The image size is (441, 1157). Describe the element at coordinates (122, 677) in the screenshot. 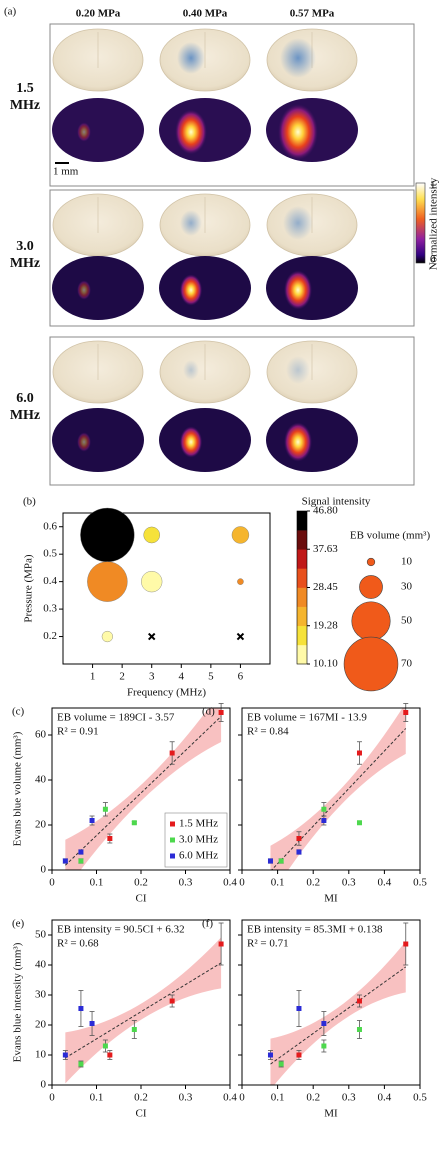

I see `x-tick-label: 2` at that location.